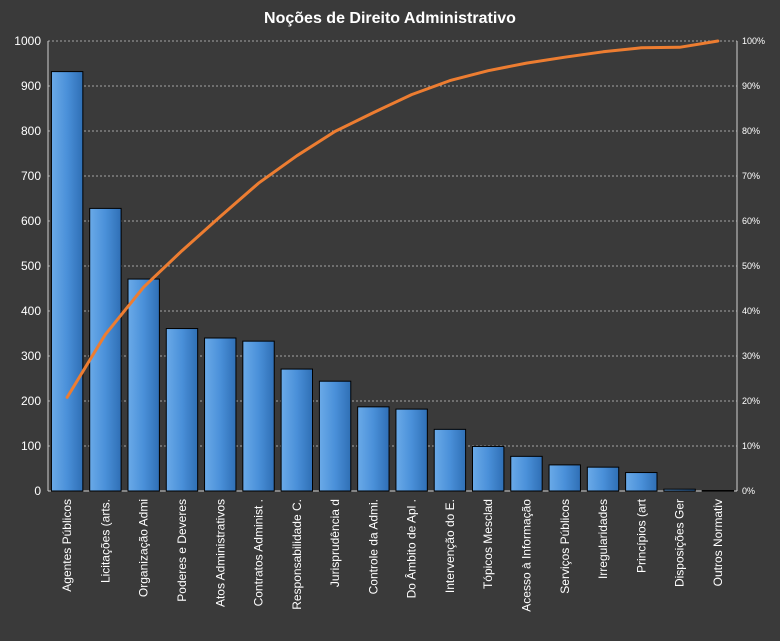 This screenshot has width=780, height=641. Describe the element at coordinates (31, 86) in the screenshot. I see `y-tick-label: 900` at that location.